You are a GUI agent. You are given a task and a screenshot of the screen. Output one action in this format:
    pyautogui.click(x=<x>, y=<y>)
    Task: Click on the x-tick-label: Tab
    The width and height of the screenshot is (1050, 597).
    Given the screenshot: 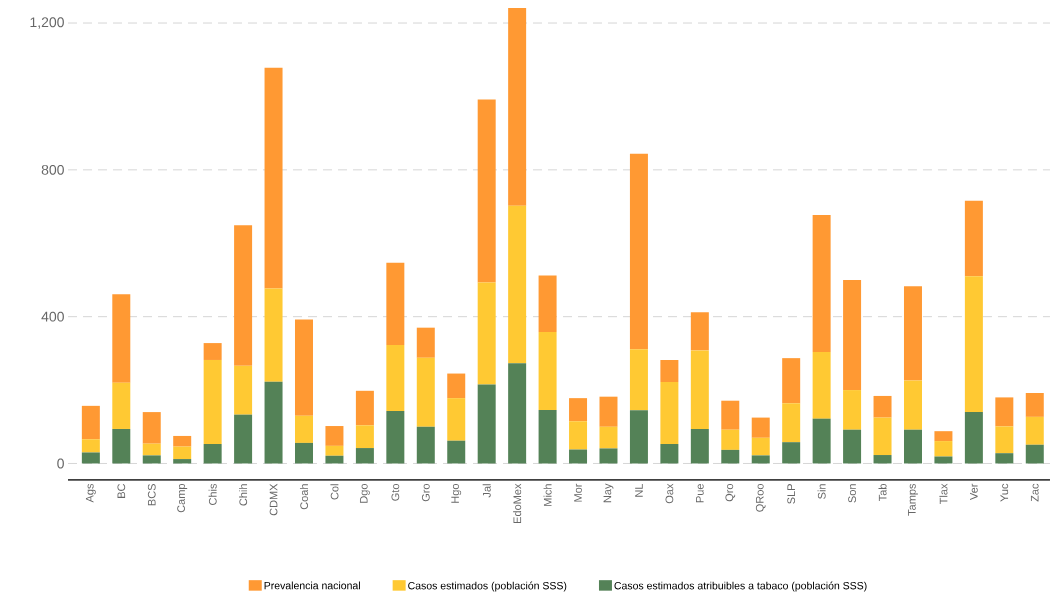 What is the action you would take?
    pyautogui.click(x=882, y=492)
    